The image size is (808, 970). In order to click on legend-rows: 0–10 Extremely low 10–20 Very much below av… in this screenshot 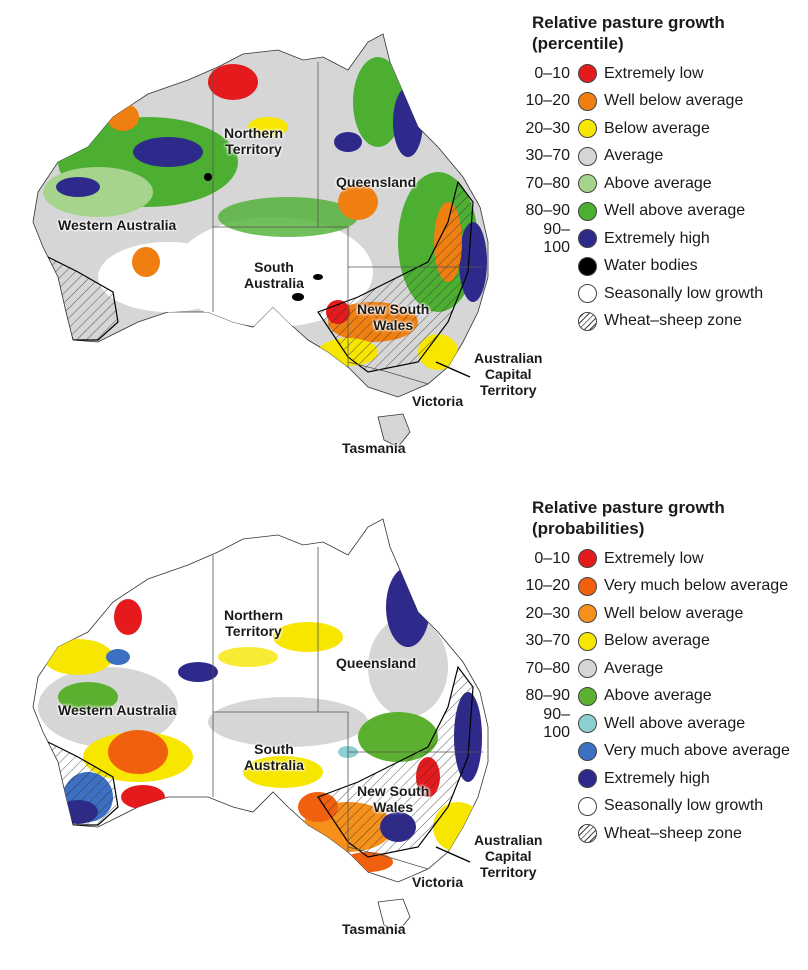, I will do `click(664, 696)`.